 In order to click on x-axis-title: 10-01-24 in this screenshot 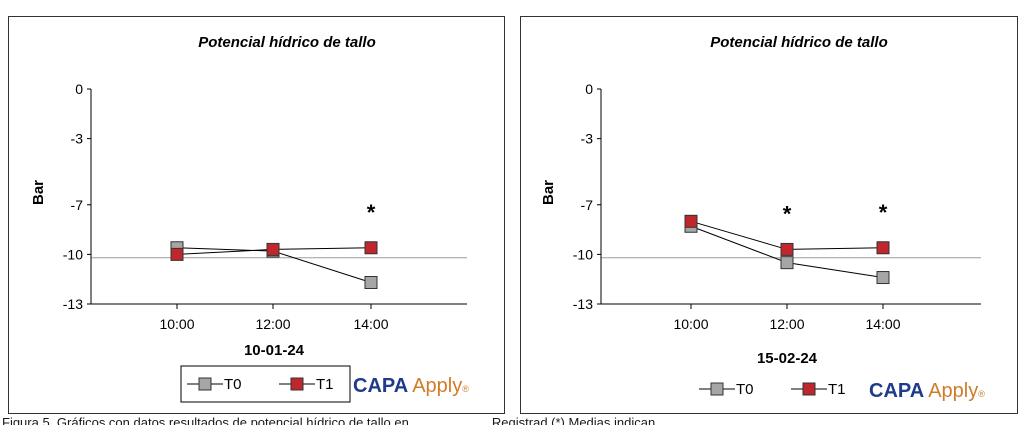, I will do `click(274, 350)`.